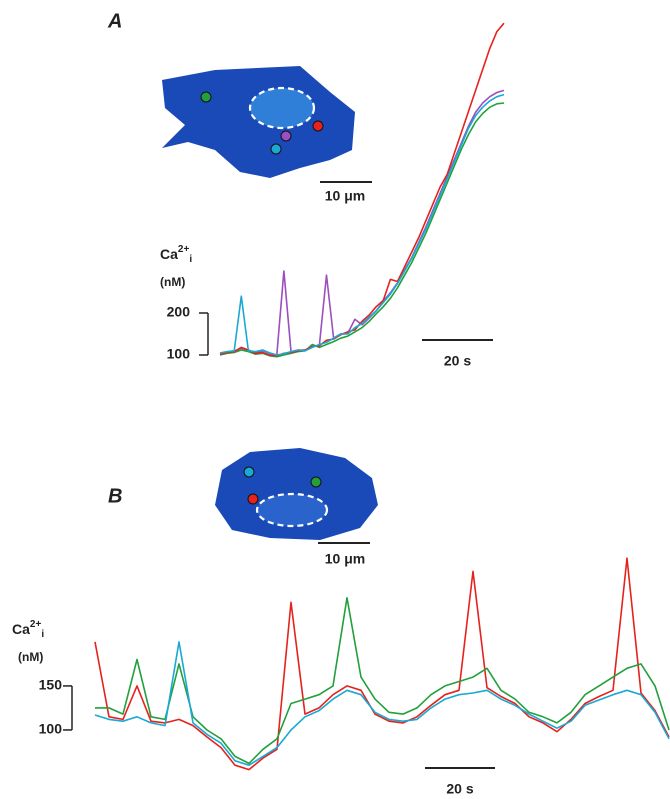 Image resolution: width=670 pixels, height=799 pixels. I want to click on panel-letter: B, so click(115, 496).